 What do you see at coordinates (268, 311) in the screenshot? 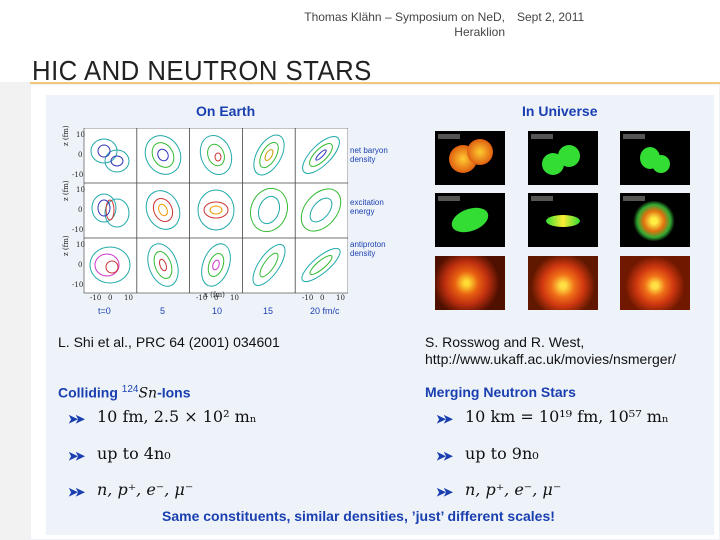
I see `time-label: 15` at bounding box center [268, 311].